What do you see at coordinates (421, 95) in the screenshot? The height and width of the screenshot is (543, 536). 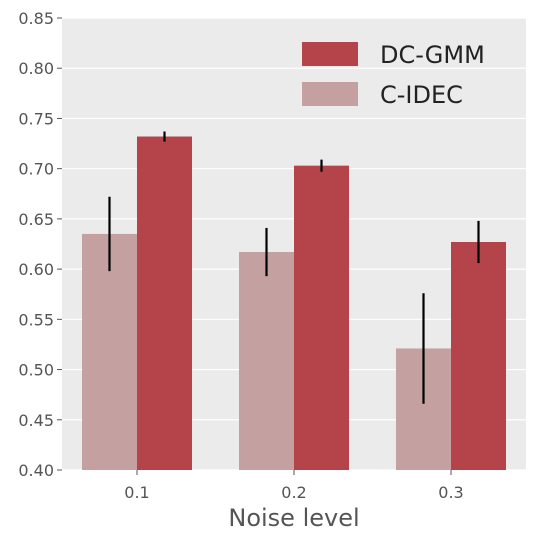 I see `legend-label: C-IDEC` at bounding box center [421, 95].